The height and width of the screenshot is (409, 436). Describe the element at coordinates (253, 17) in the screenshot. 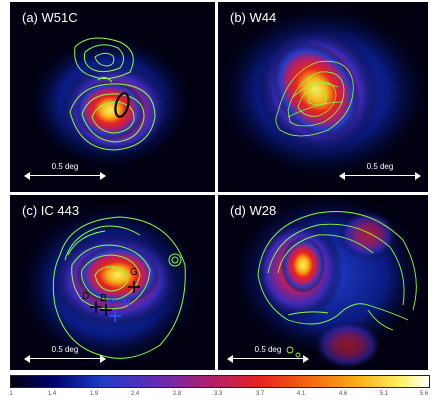

I see `panel-label: (b) W44` at that location.